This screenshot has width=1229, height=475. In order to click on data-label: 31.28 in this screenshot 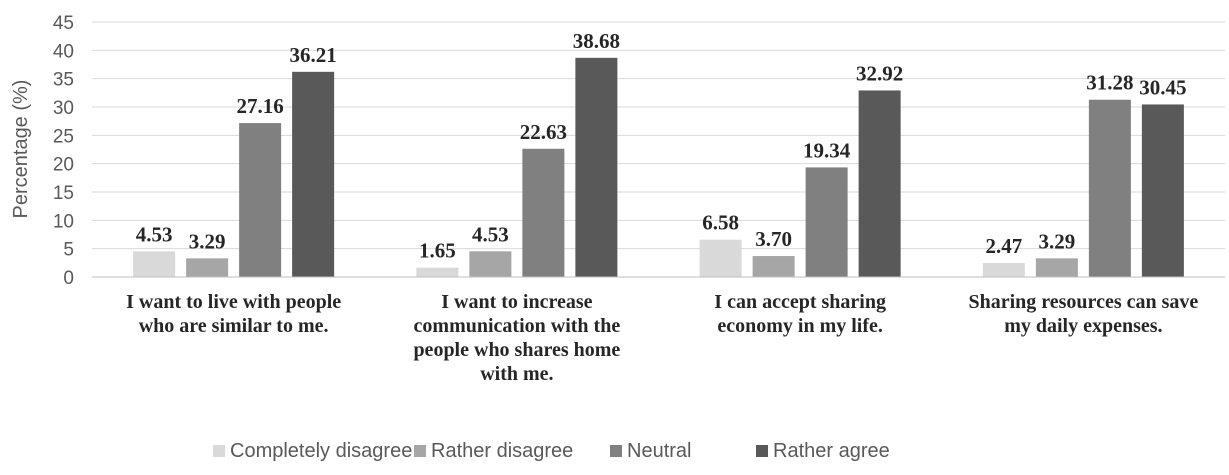, I will do `click(1109, 83)`.